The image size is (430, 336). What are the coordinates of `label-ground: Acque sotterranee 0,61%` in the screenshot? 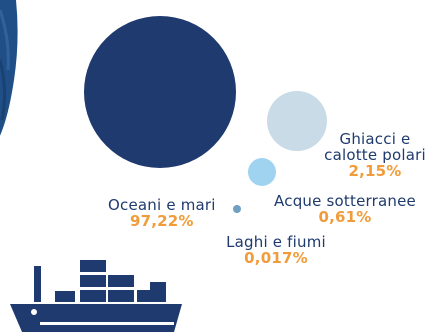 It's located at (345, 209).